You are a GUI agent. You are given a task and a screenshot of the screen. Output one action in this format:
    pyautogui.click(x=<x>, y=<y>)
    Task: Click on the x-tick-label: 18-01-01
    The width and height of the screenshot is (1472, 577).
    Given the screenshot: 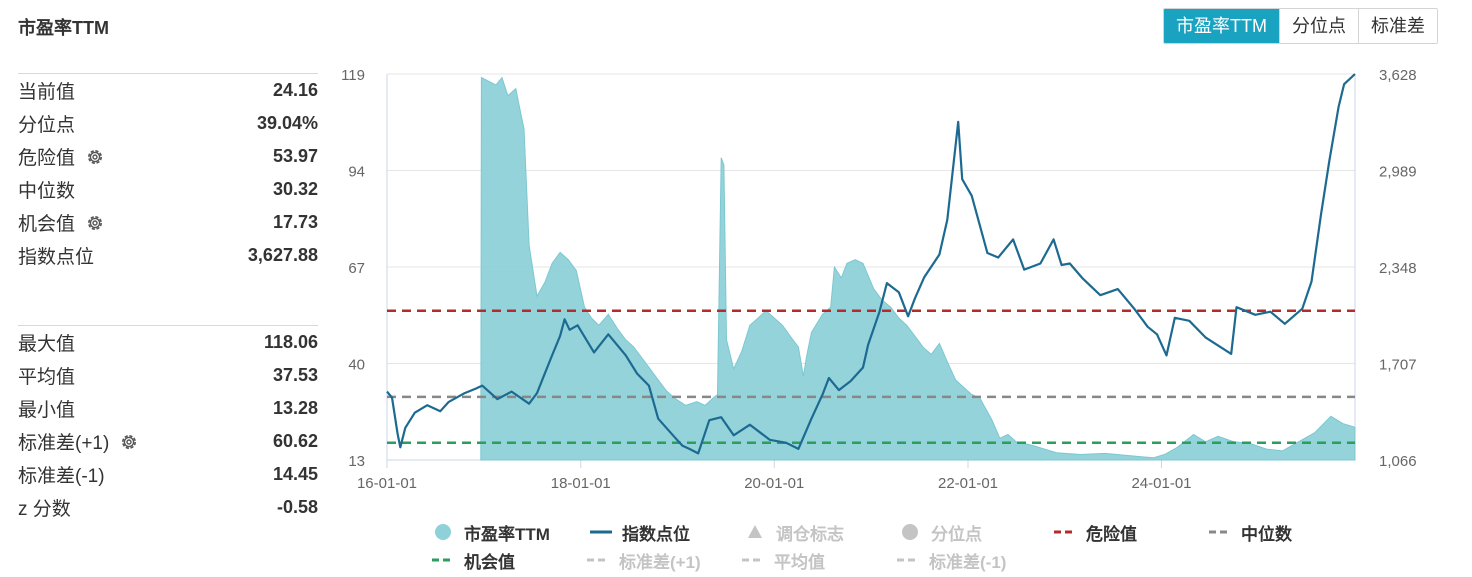 What is the action you would take?
    pyautogui.click(x=581, y=483)
    